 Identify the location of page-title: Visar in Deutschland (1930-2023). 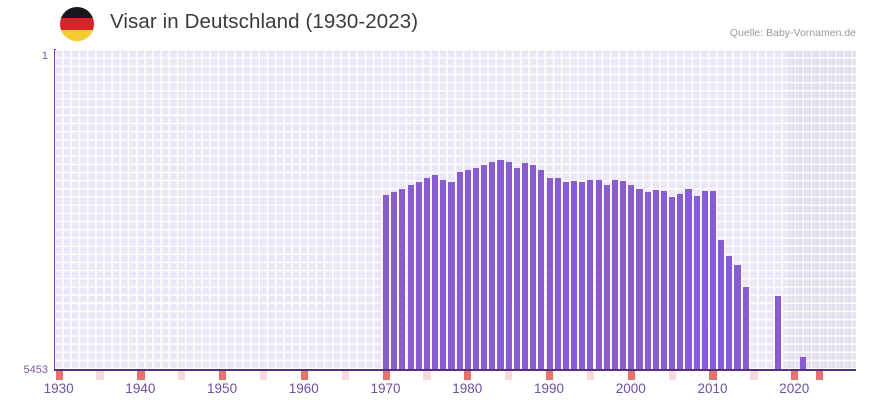
(264, 21).